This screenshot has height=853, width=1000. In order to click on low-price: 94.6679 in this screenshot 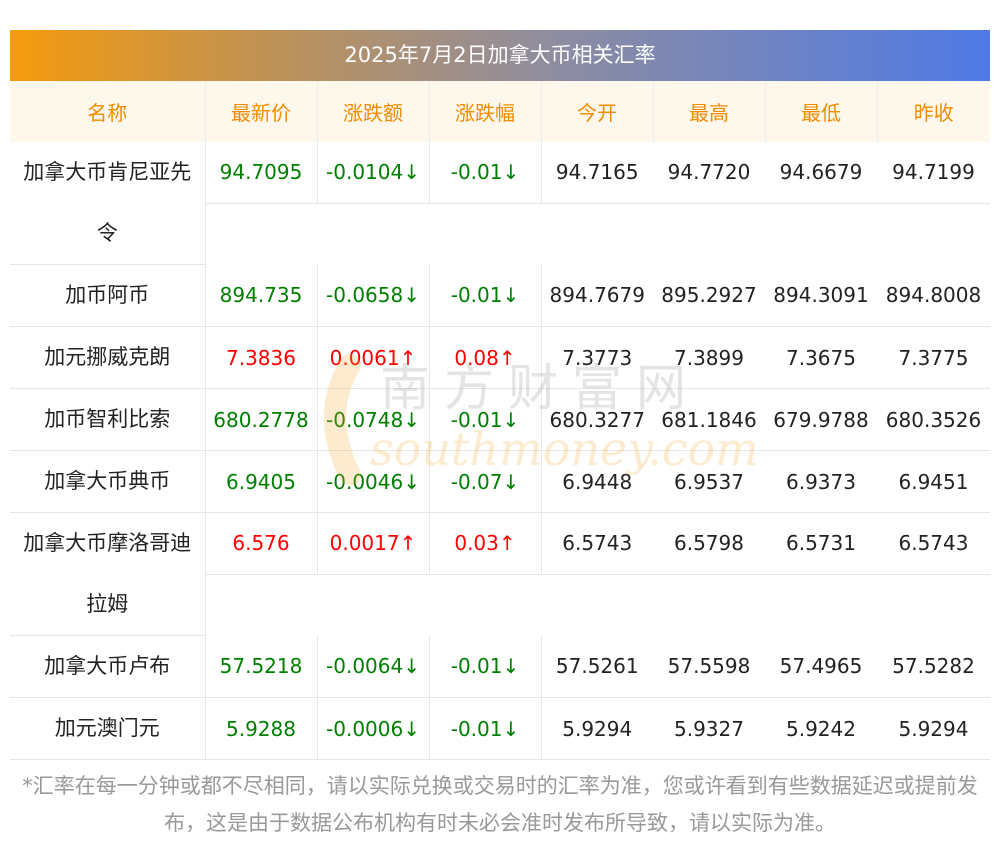, I will do `click(821, 173)`.